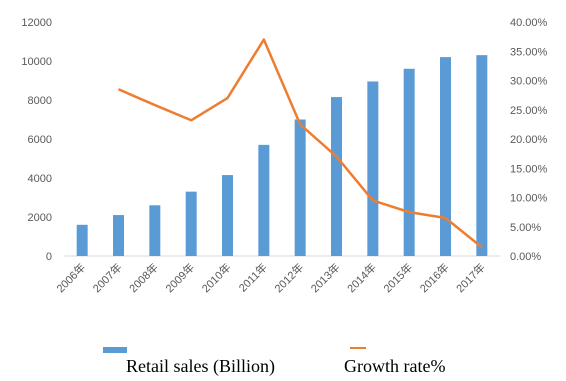  What do you see at coordinates (529, 82) in the screenshot?
I see `y-right-tick-label: 30.00%` at bounding box center [529, 82].